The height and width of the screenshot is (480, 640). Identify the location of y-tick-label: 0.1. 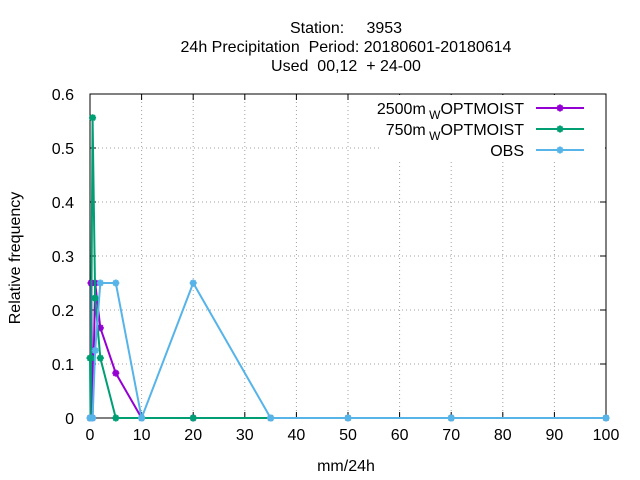
(63, 365).